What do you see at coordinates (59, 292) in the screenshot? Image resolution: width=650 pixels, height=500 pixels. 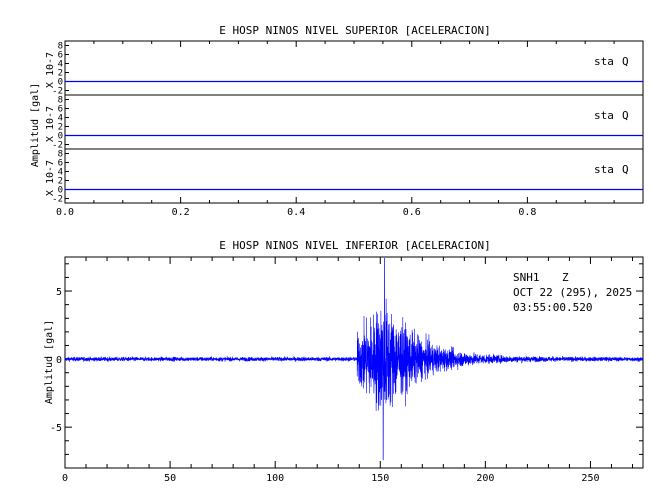 I see `lower-y-tick-label: 5` at bounding box center [59, 292].